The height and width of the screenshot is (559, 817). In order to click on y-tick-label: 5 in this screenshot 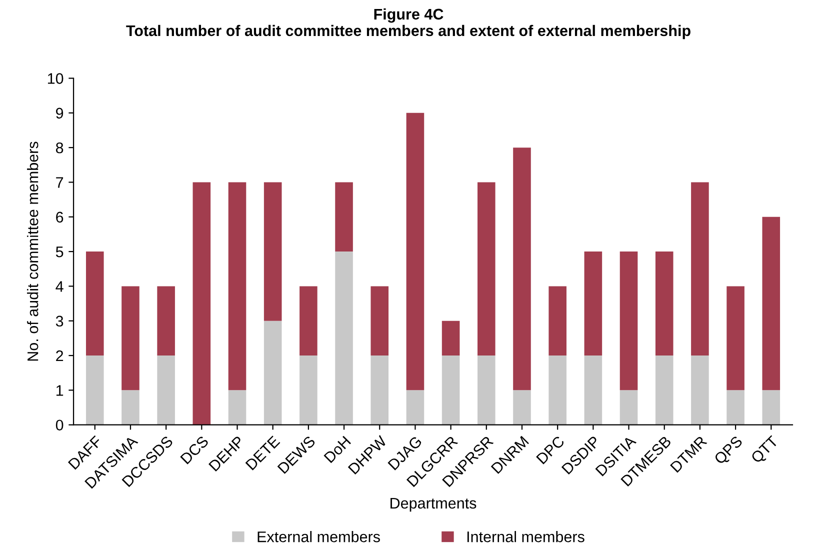, I will do `click(60, 252)`.